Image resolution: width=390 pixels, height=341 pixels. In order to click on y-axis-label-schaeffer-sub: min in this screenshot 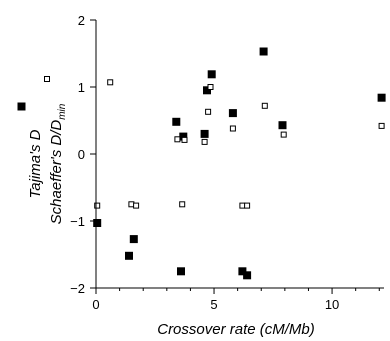, I will do `click(62, 111)`.